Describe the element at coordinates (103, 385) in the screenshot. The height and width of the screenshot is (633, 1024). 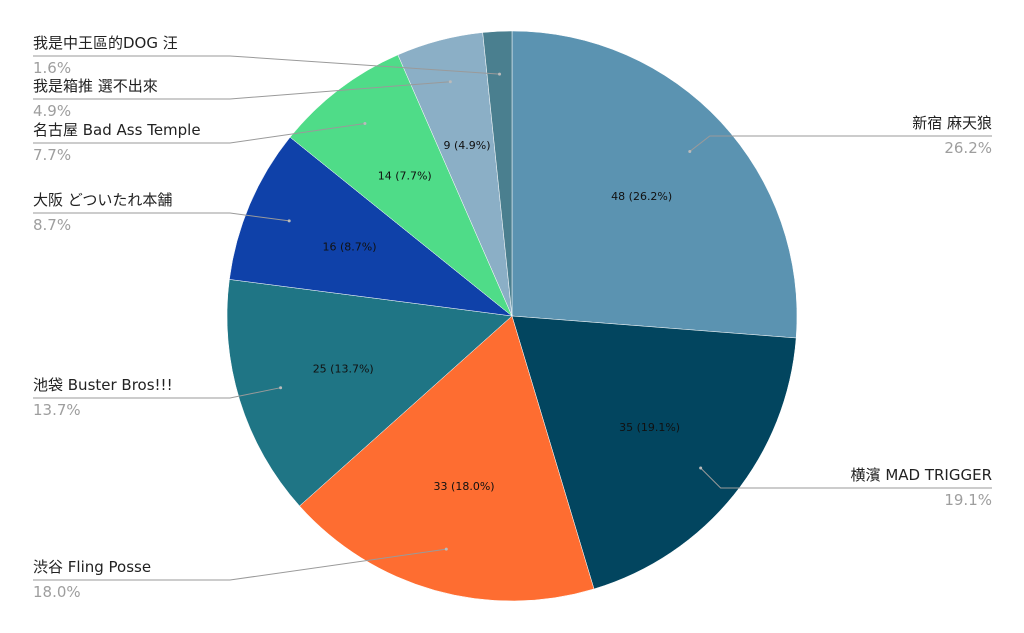
I see `callout-name: 池袋 Buster Bros!!!` at that location.